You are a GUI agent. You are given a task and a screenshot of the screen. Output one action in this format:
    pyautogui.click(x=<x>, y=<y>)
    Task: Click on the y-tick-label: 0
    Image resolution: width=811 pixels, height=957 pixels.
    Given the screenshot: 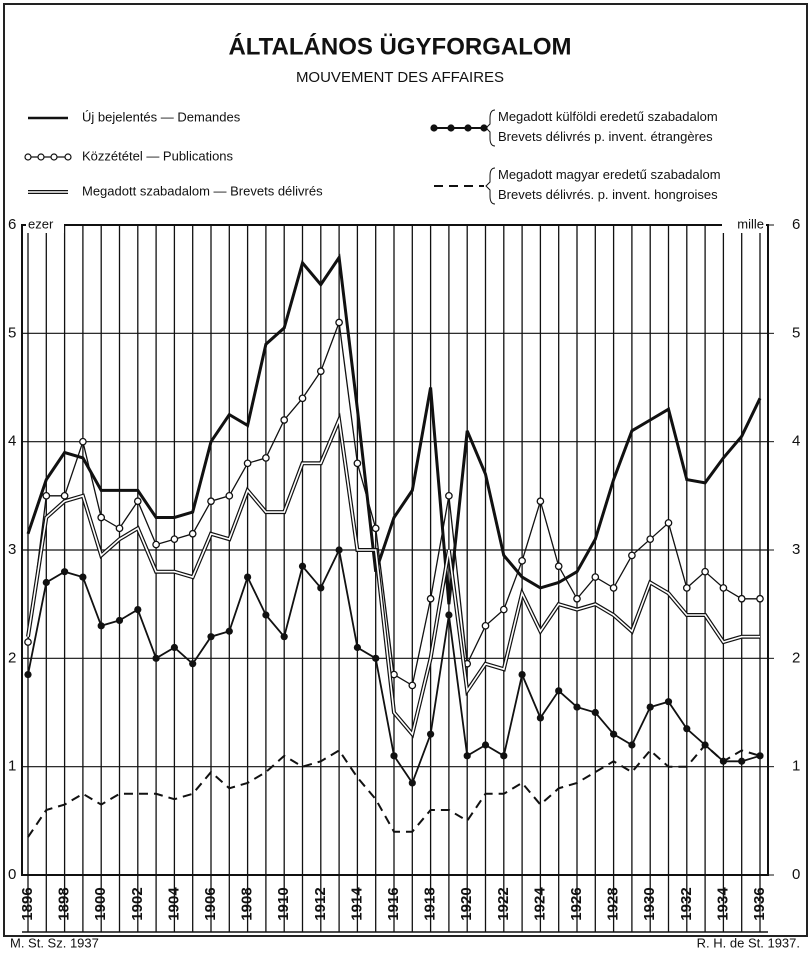 What is the action you would take?
    pyautogui.click(x=12, y=874)
    